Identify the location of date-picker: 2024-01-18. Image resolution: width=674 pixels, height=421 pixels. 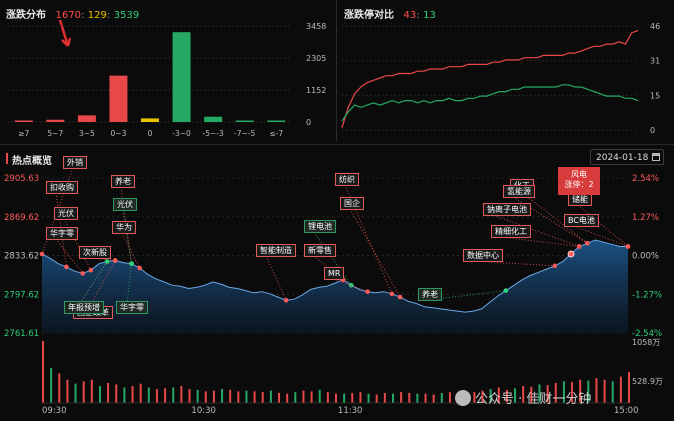
(627, 157).